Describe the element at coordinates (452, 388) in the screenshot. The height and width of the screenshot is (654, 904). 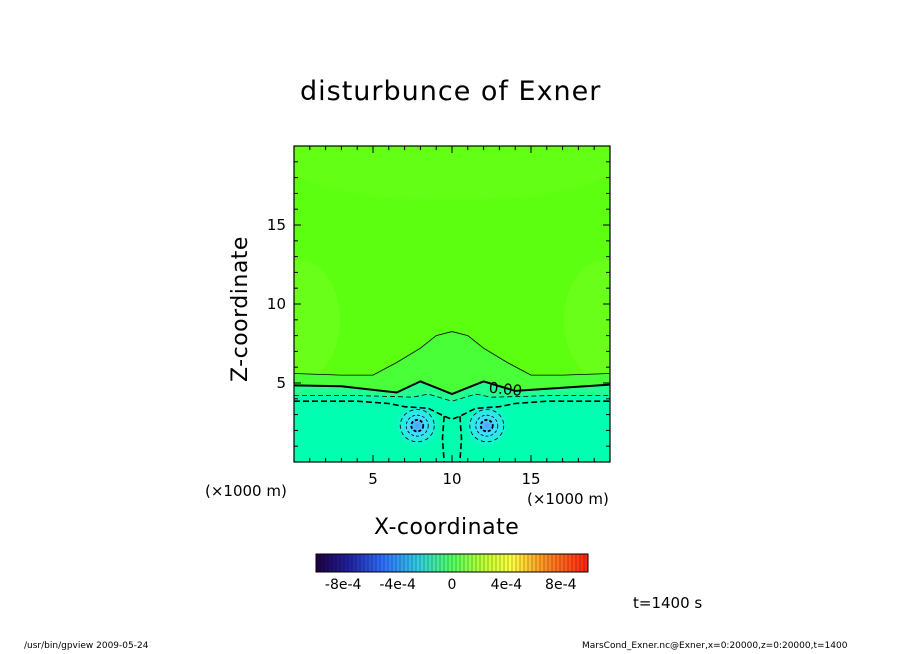
I see `contour-zero` at that location.